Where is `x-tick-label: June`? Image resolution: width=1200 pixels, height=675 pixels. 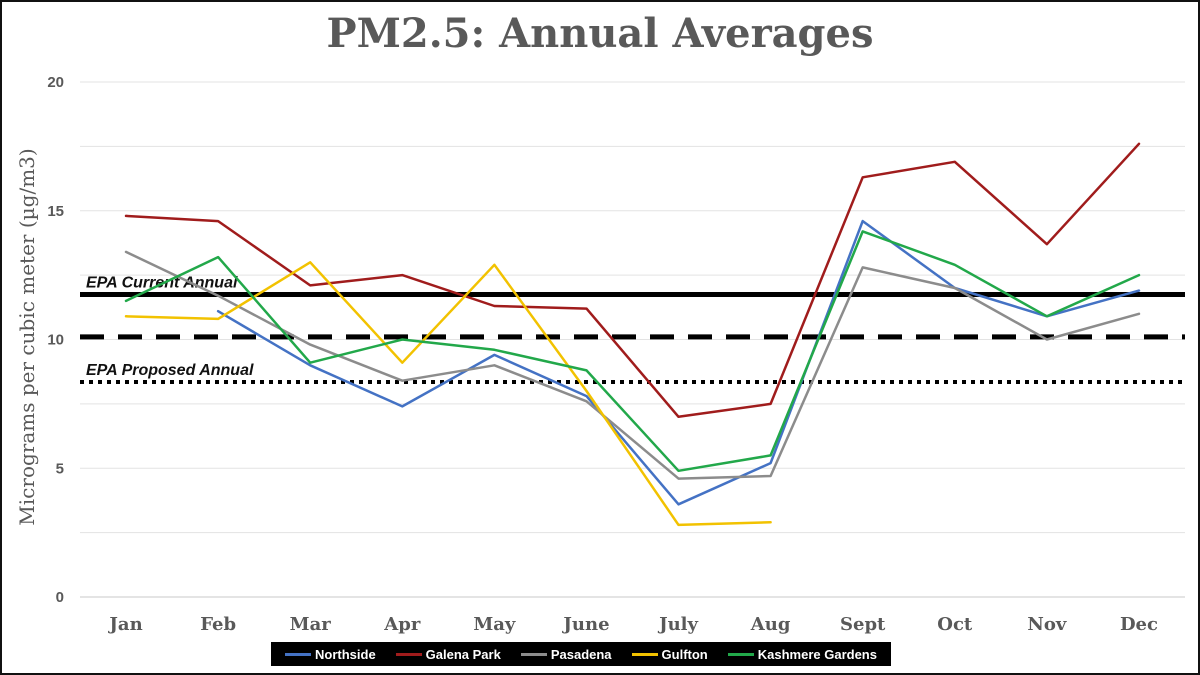 x-tick-label: June is located at coordinates (585, 624).